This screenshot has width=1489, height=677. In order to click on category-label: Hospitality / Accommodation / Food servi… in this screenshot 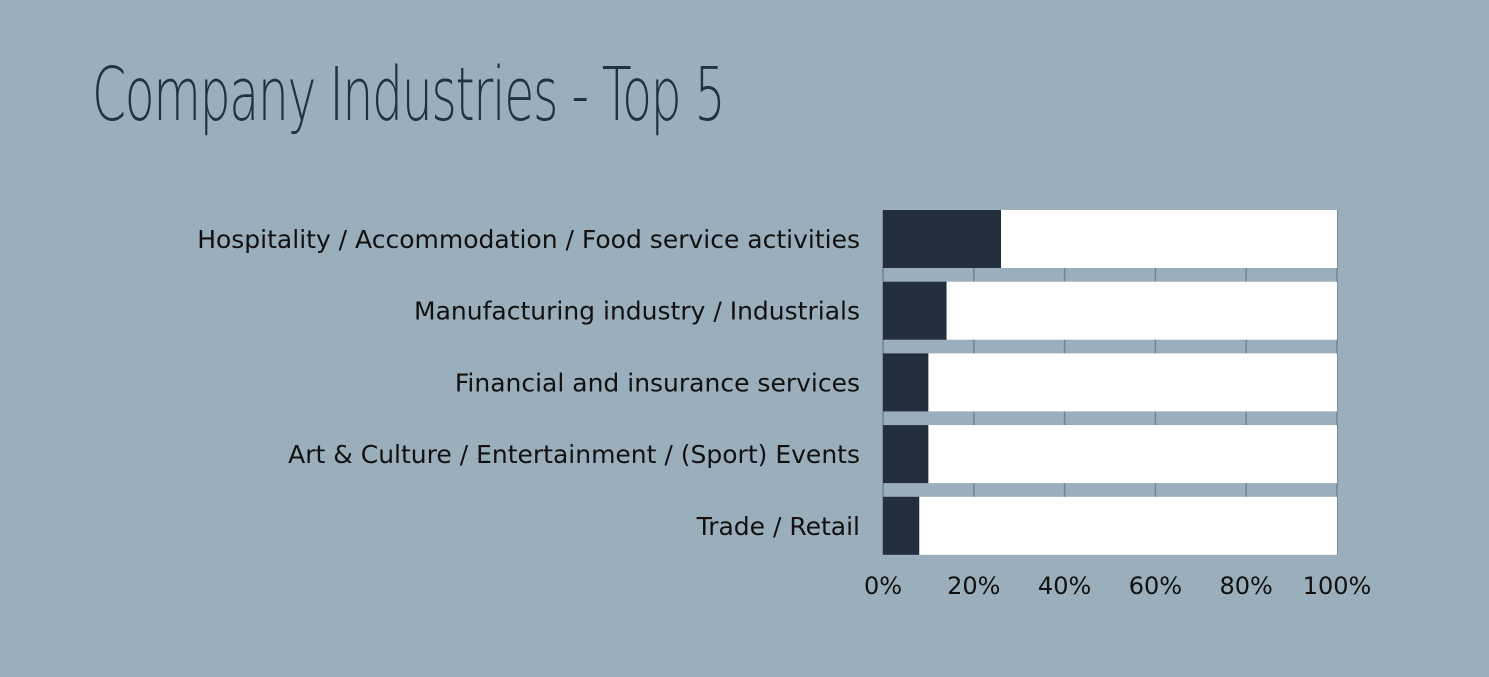, I will do `click(528, 239)`.